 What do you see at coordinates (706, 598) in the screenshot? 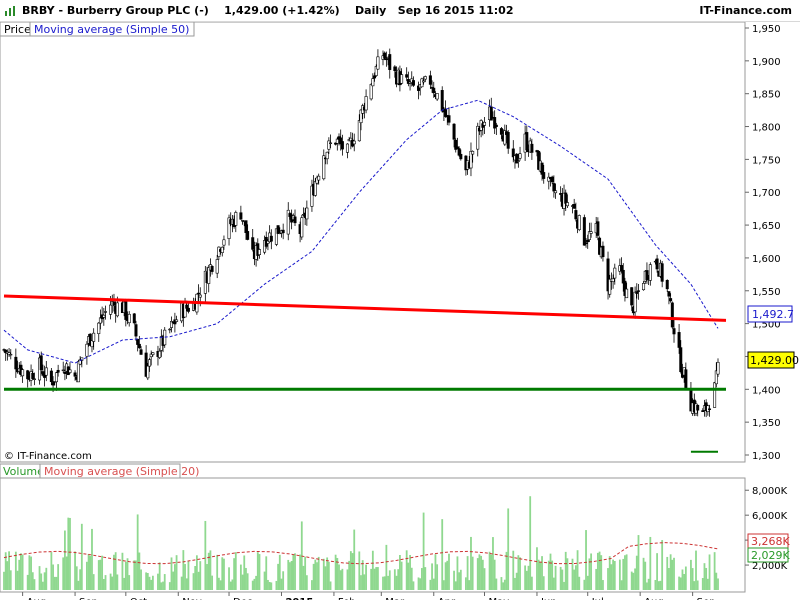
I see `time-axis-label: Sep` at bounding box center [706, 598].